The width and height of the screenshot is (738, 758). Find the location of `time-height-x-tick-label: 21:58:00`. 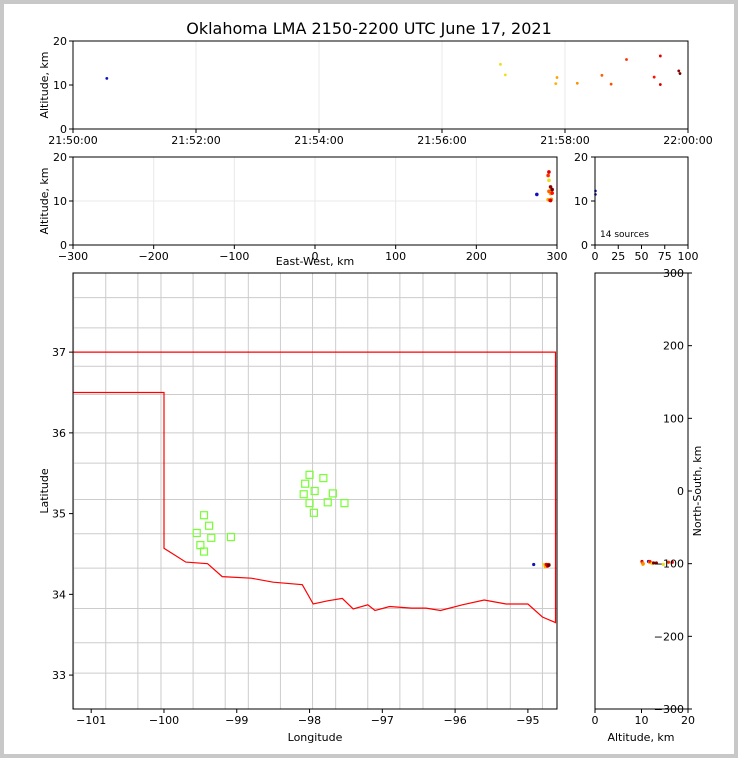

time-height-x-tick-label: 21:58:00 is located at coordinates (564, 140).